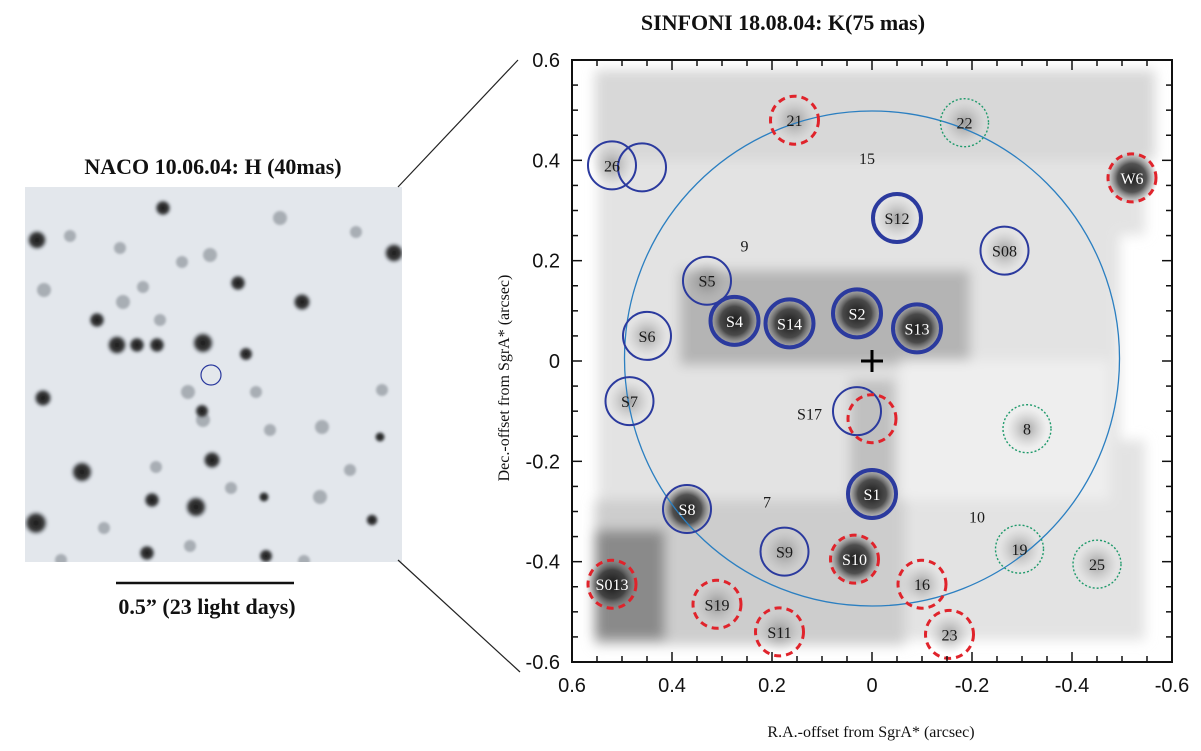 The width and height of the screenshot is (1201, 751). I want to click on source-label-s013: S013, so click(612, 585).